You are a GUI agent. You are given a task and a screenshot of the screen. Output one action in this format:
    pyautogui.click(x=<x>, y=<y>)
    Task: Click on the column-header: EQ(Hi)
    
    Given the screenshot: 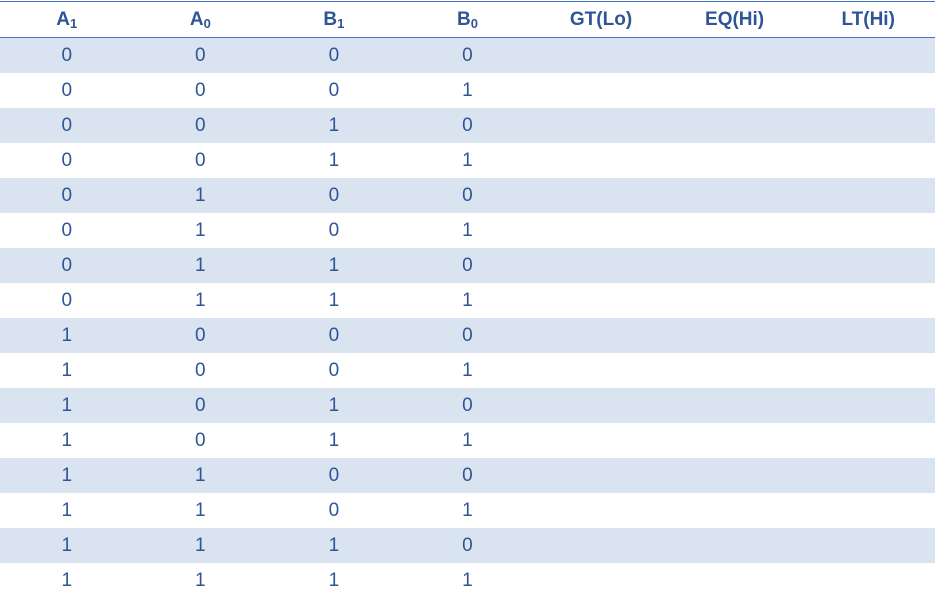 What is the action you would take?
    pyautogui.click(x=734, y=19)
    